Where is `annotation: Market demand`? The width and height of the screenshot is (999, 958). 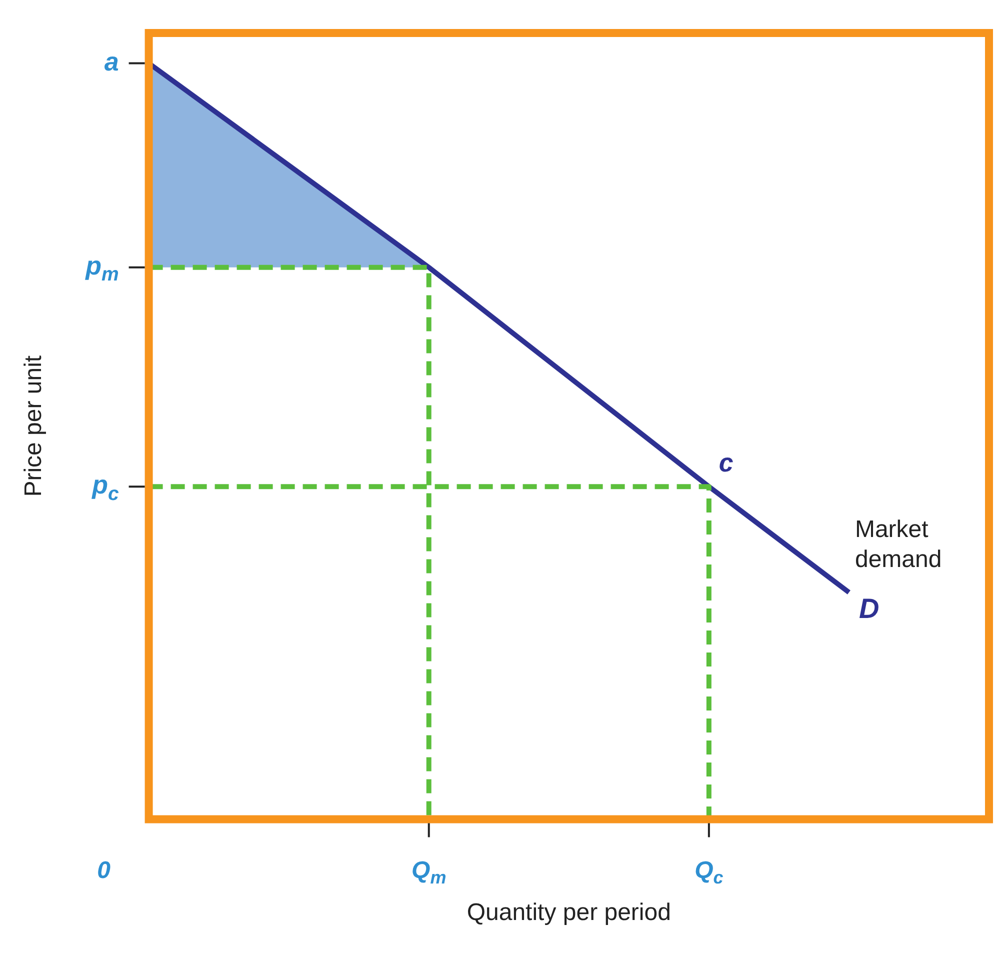 annotation: Market demand is located at coordinates (898, 545).